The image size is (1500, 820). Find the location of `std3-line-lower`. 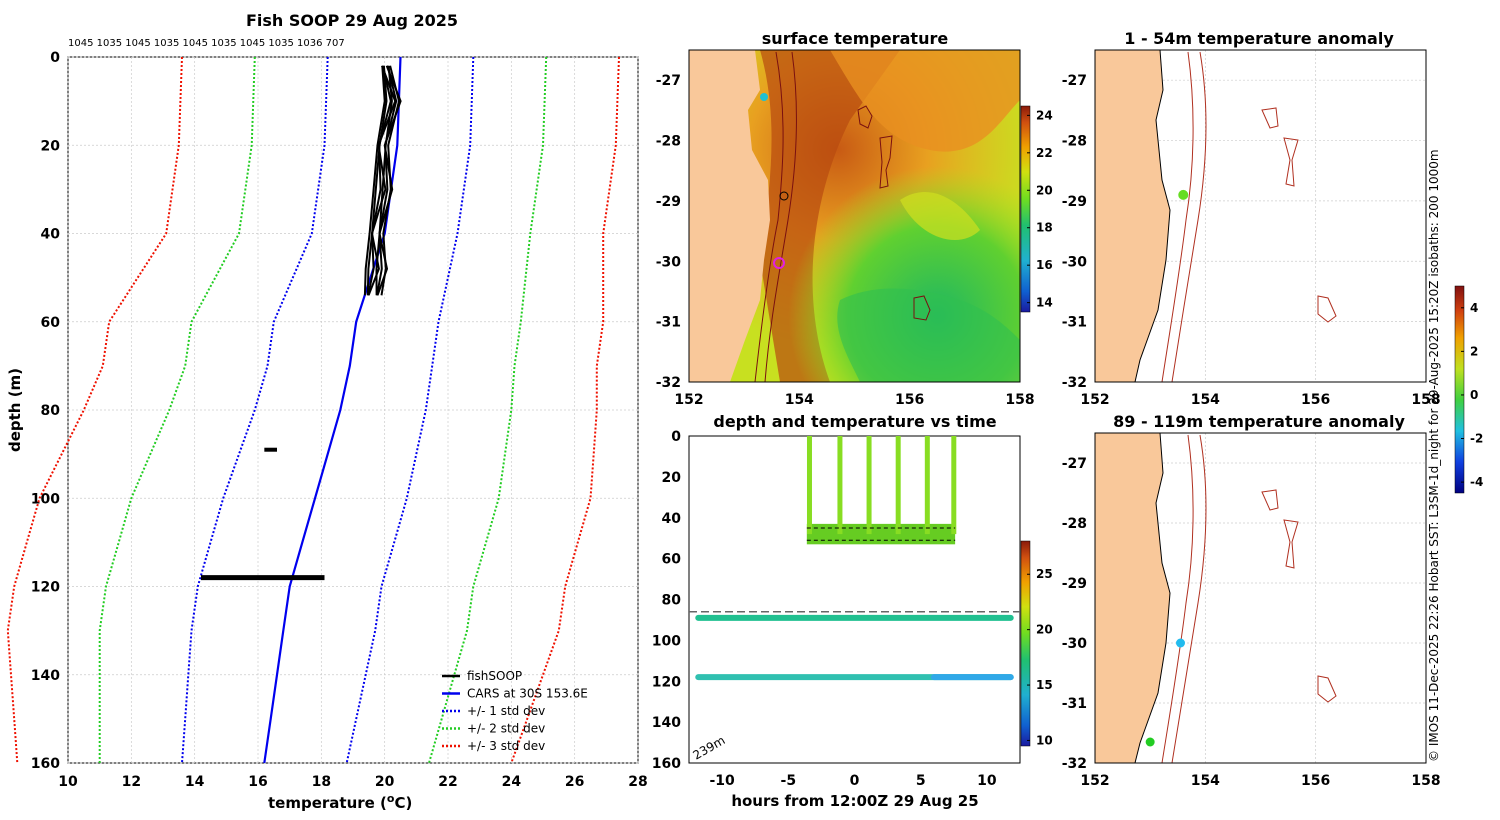

std3-line-lower is located at coordinates (94, 410).